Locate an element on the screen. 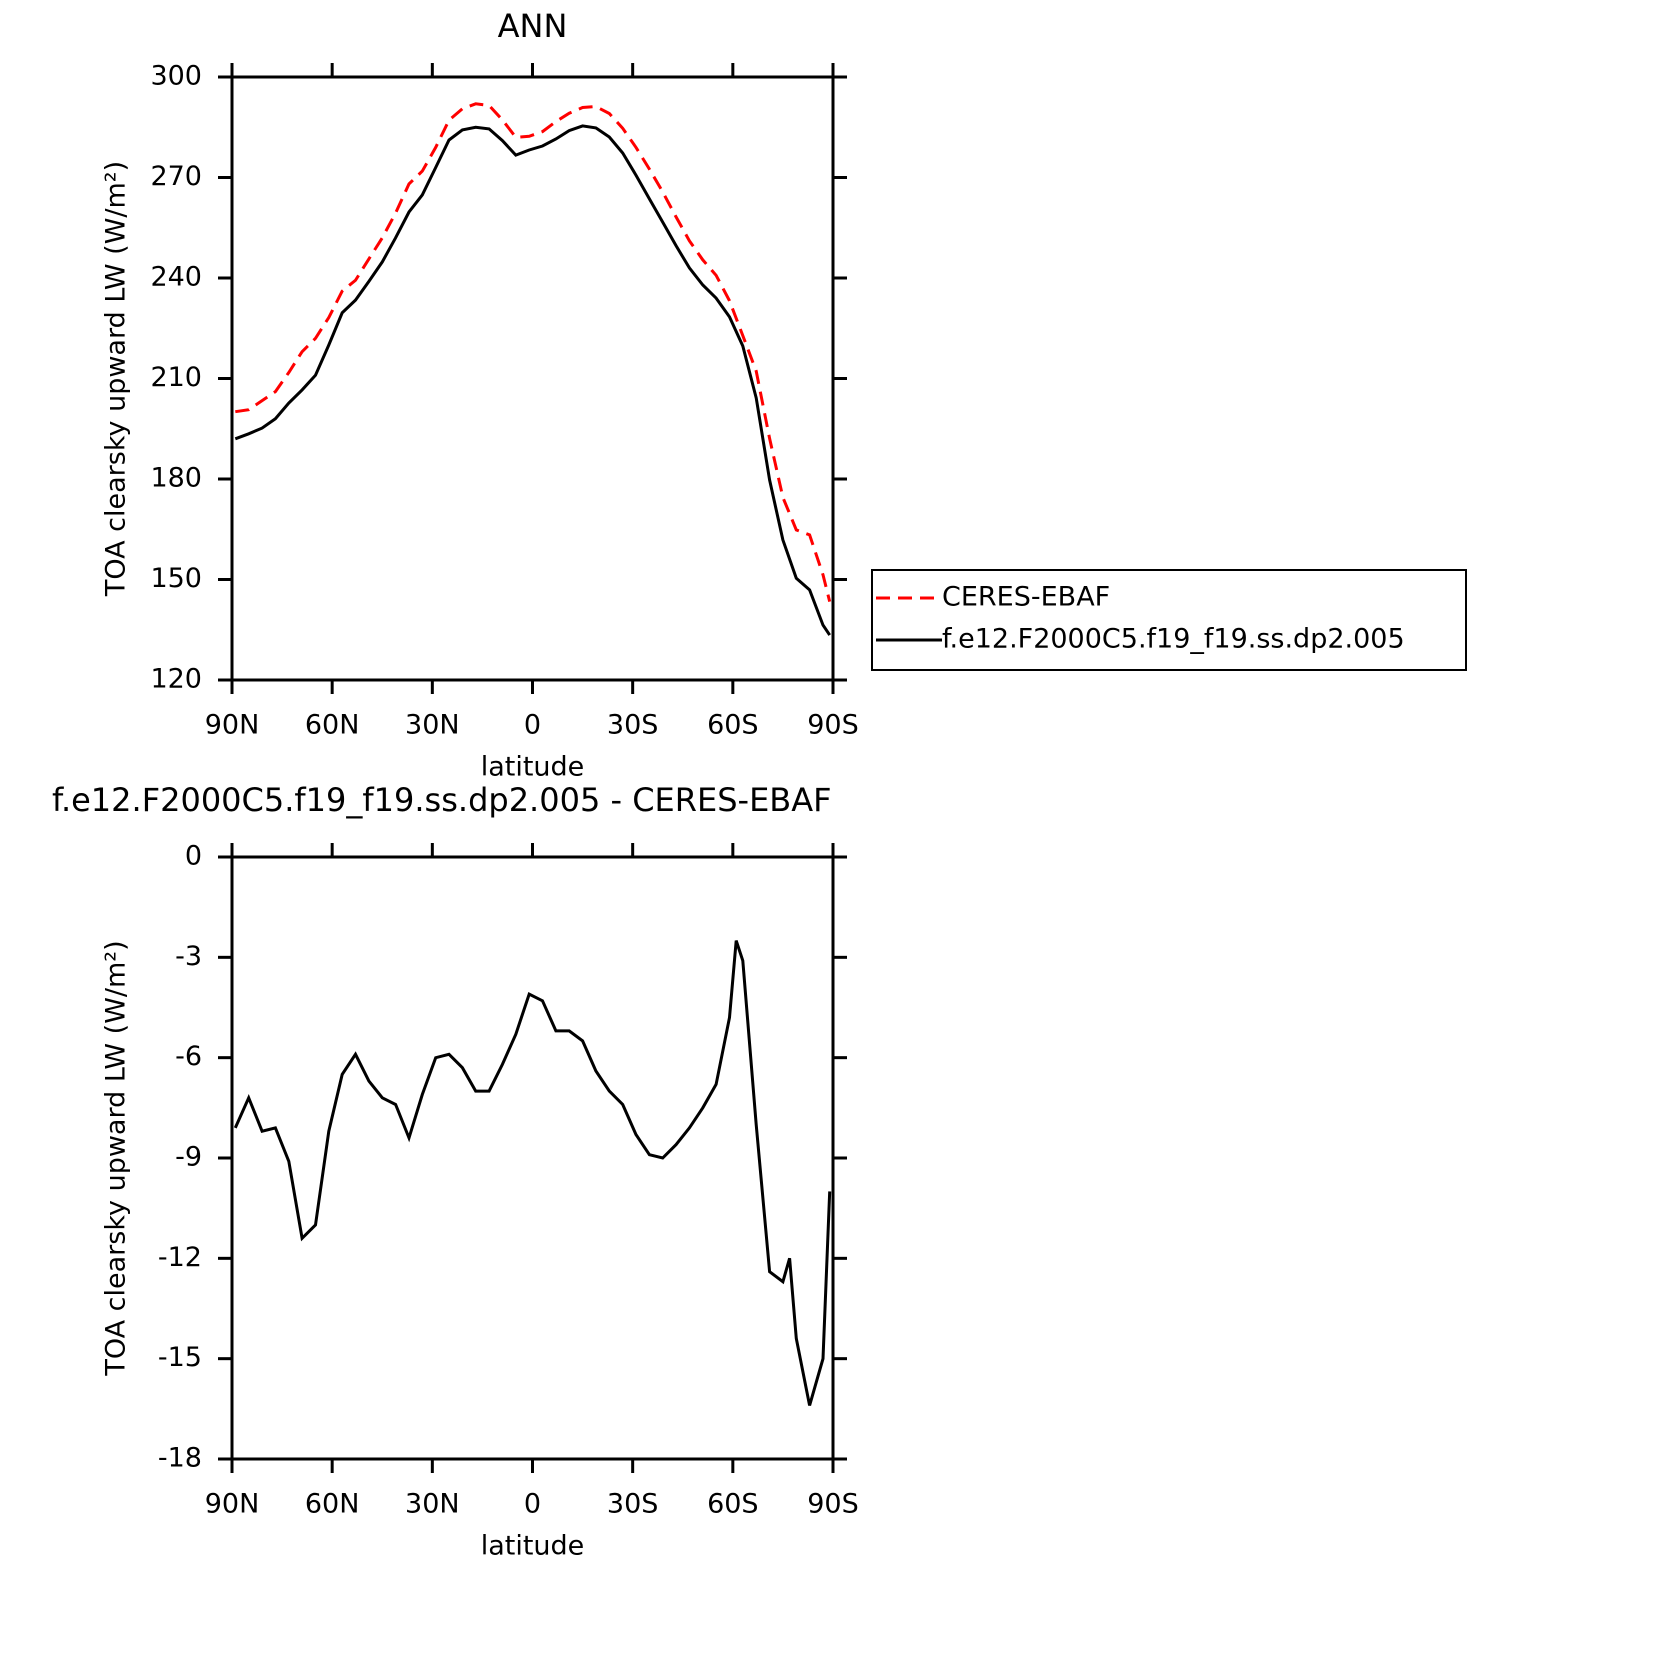 The height and width of the screenshot is (1663, 1661). y-tick-label: -3 is located at coordinates (188, 956).